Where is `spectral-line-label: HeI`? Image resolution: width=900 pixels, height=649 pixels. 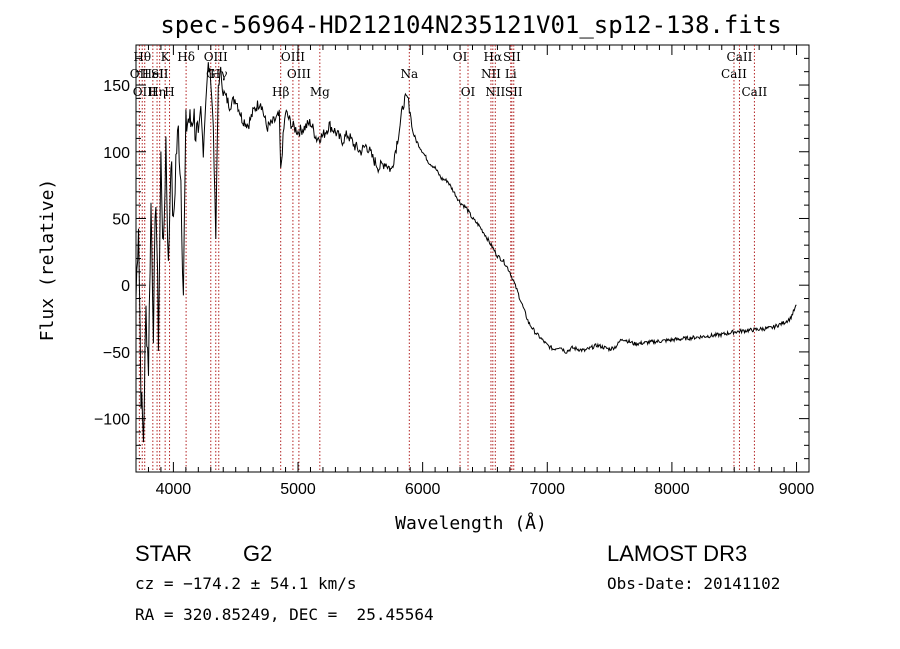 spectral-line-label: HeI is located at coordinates (153, 74).